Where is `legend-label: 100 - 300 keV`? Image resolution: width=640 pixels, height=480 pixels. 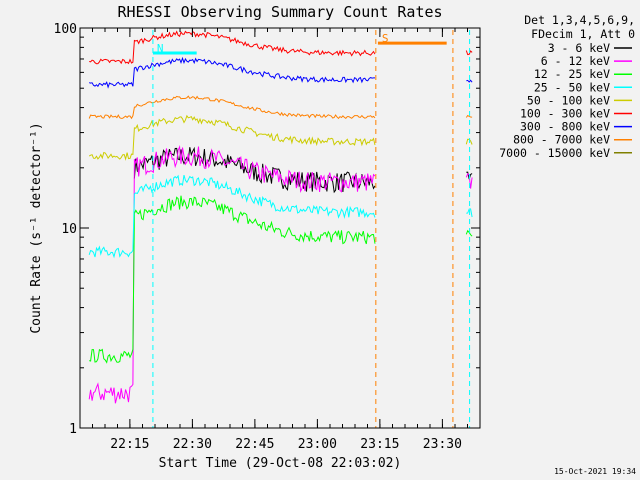
legend-label: 100 - 300 keV is located at coordinates (565, 114).